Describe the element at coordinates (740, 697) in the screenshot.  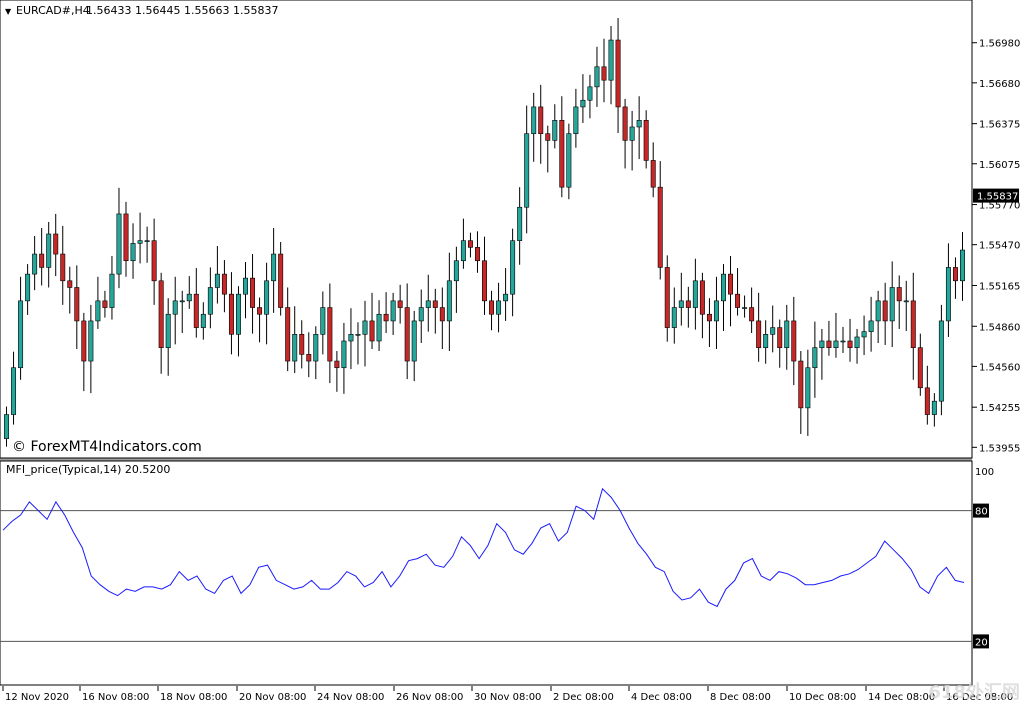
I see `time-tick-label: 8 Dec 08:00` at that location.